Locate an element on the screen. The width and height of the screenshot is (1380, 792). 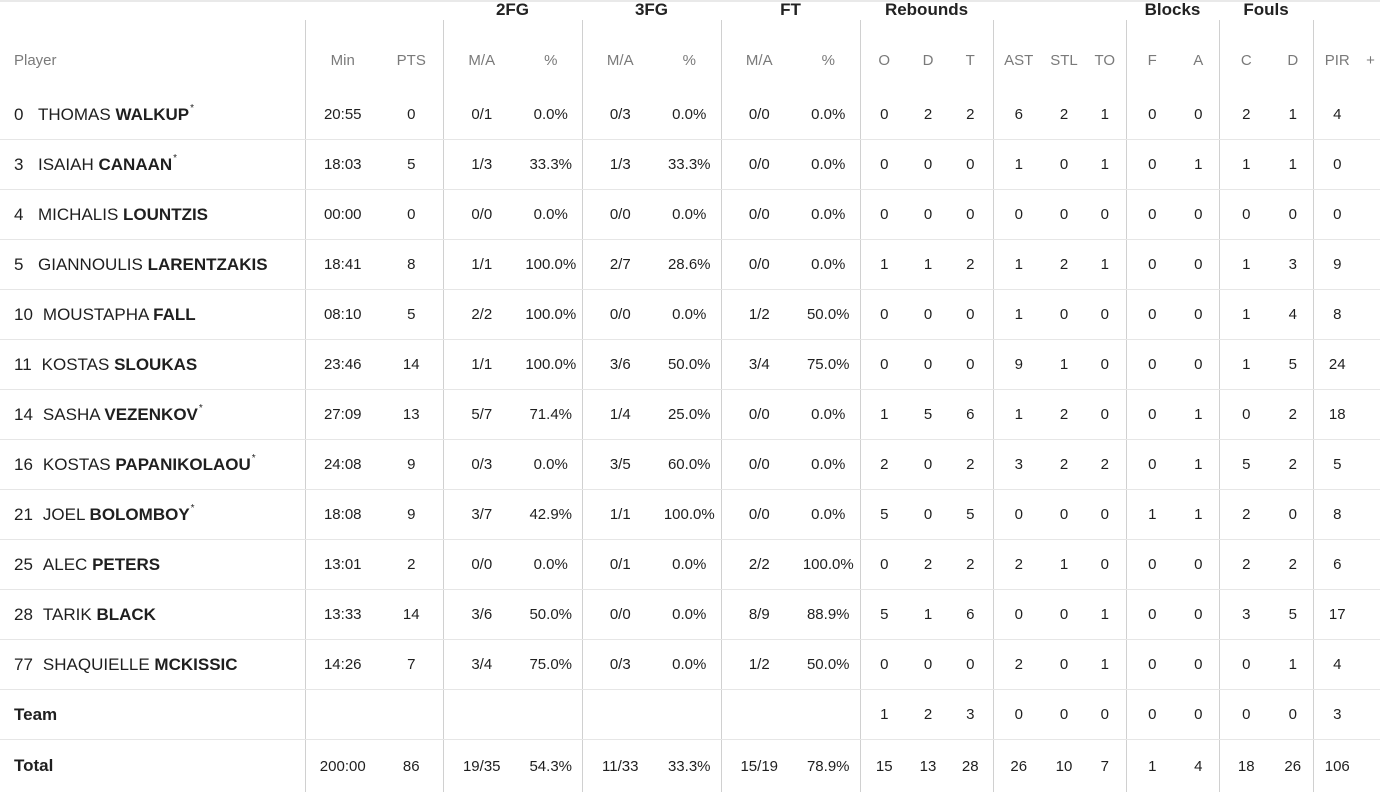
cell-ft-ma: 0/0 is located at coordinates (759, 265).